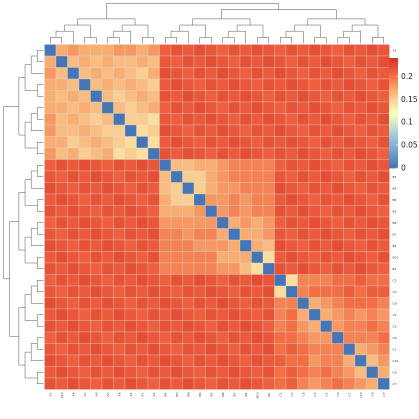  Describe the element at coordinates (269, 394) in the screenshot. I see `column-label: B1` at that location.